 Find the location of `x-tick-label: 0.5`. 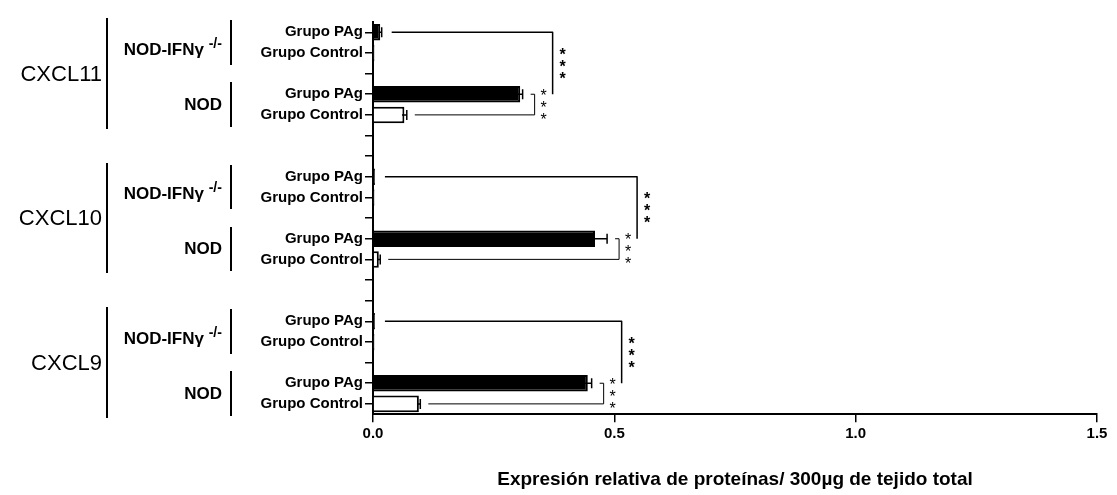

x-tick-label: 0.5 is located at coordinates (614, 433).